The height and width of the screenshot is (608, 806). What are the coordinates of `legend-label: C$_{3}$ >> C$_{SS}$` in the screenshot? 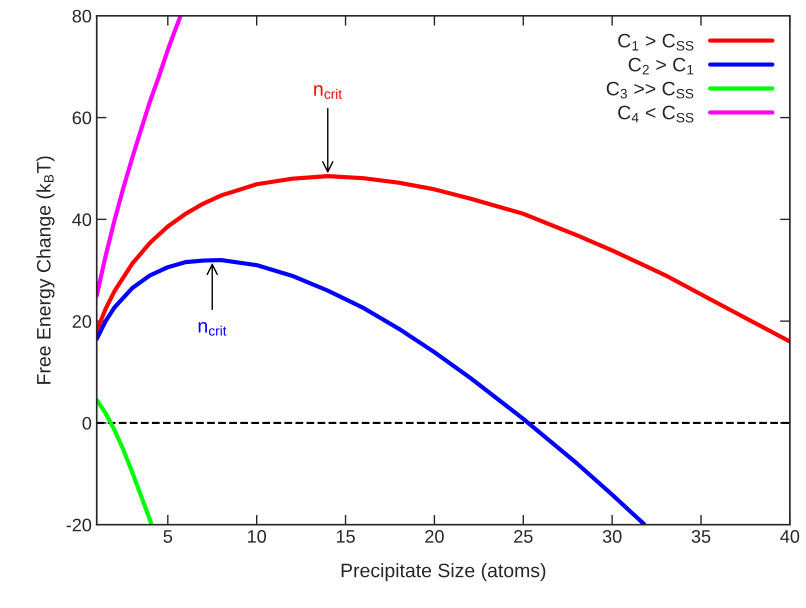 It's located at (650, 90).